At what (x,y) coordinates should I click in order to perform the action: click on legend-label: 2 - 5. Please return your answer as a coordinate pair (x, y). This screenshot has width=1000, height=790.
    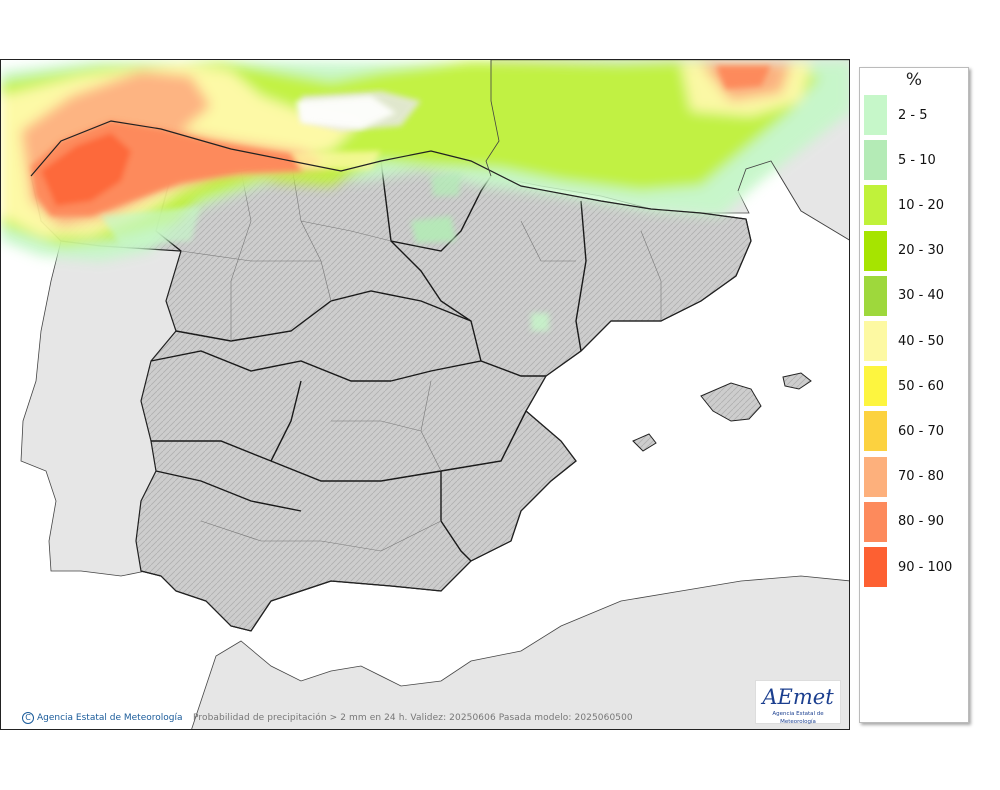
    Looking at the image, I should click on (913, 115).